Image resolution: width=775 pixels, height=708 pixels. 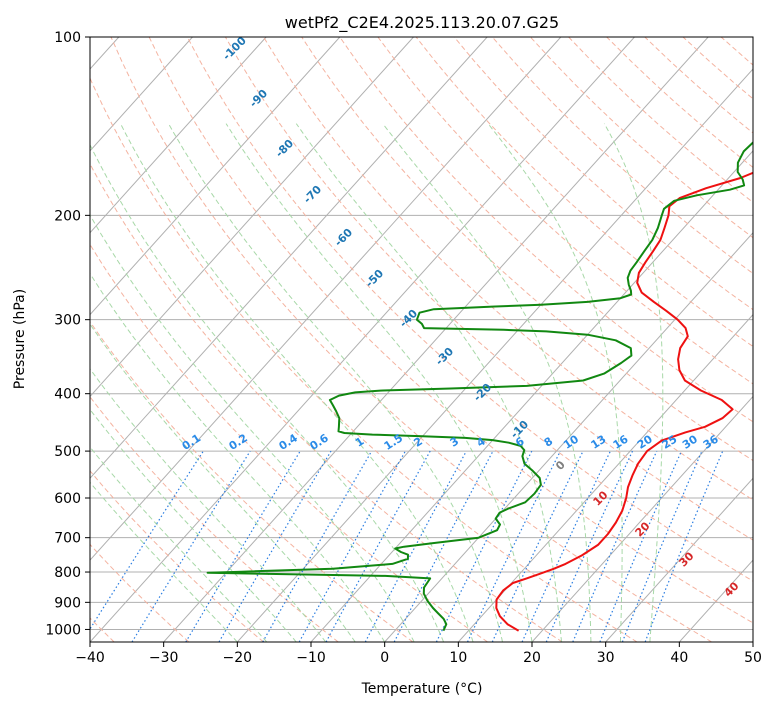 What do you see at coordinates (90, 658) in the screenshot?
I see `x-tick-label: −40` at bounding box center [90, 658].